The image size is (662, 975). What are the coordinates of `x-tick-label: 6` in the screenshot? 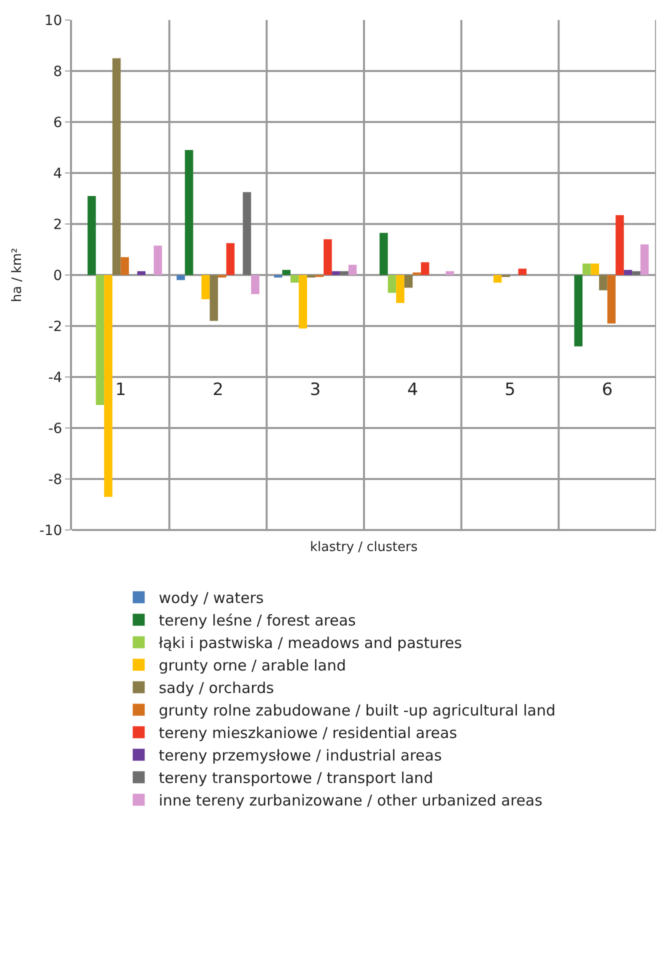 It's located at (607, 390).